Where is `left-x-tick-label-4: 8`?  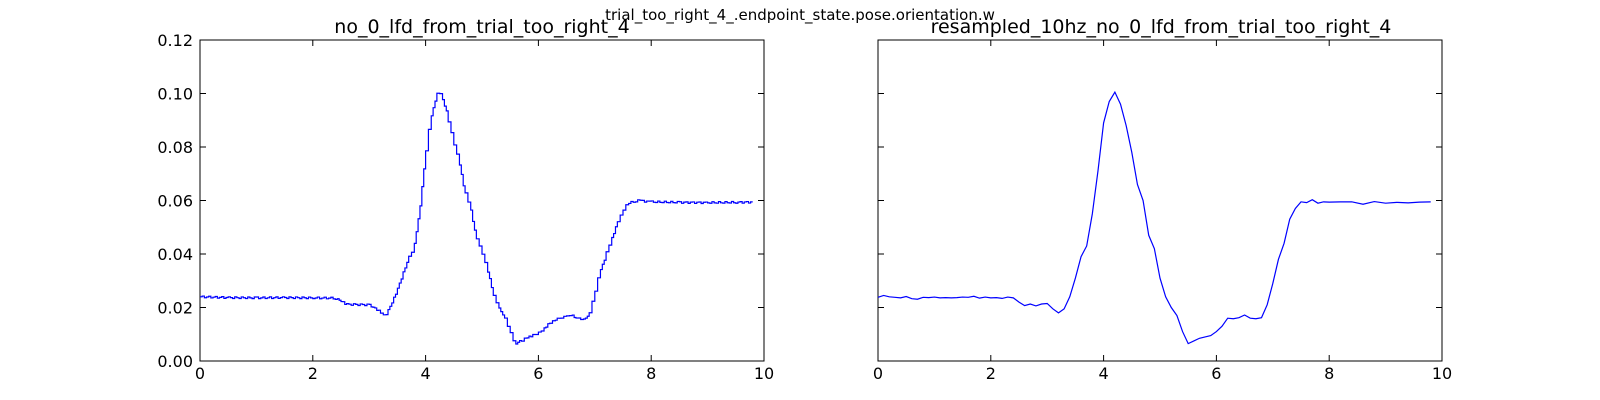 left-x-tick-label-4: 8 is located at coordinates (651, 373).